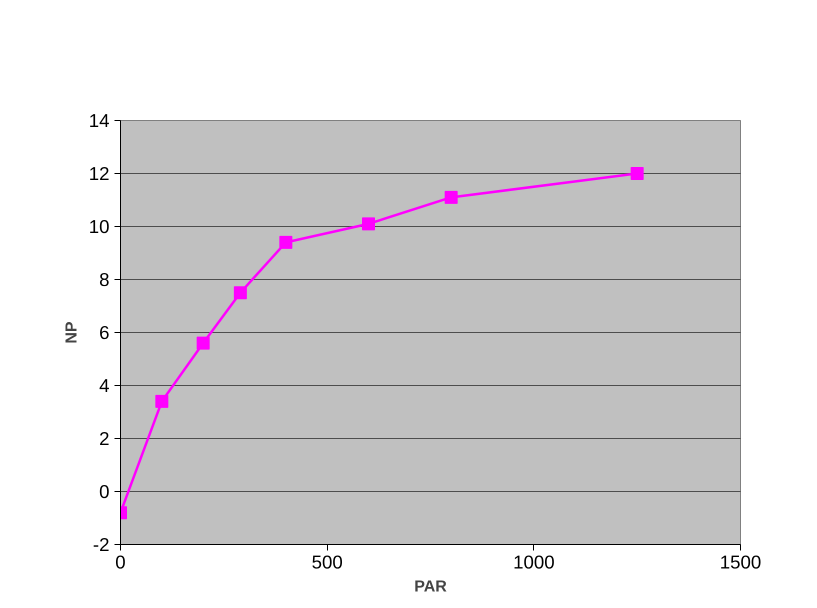  Describe the element at coordinates (104, 438) in the screenshot. I see `y-tick-label: 2` at that location.